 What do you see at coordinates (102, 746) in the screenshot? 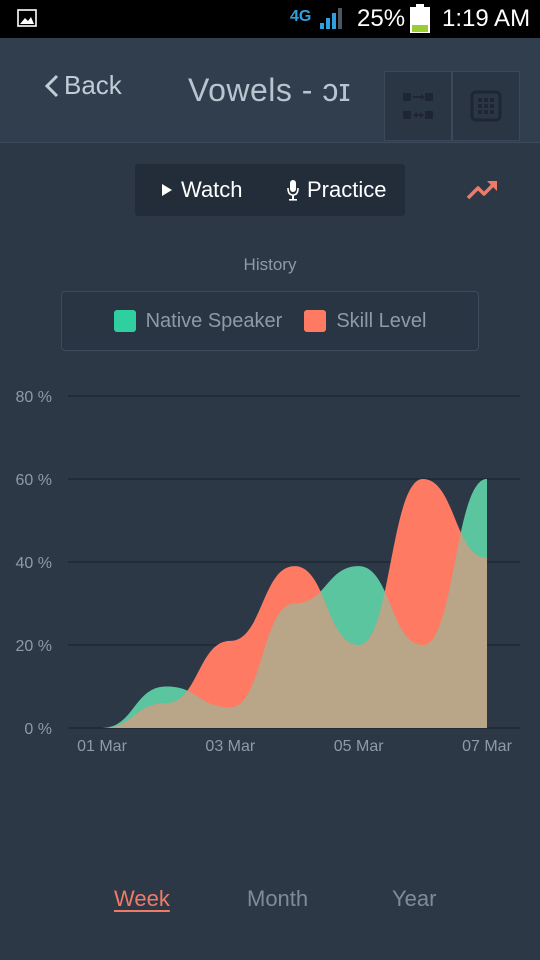
I see `x-tick-label: 01 Mar` at bounding box center [102, 746].